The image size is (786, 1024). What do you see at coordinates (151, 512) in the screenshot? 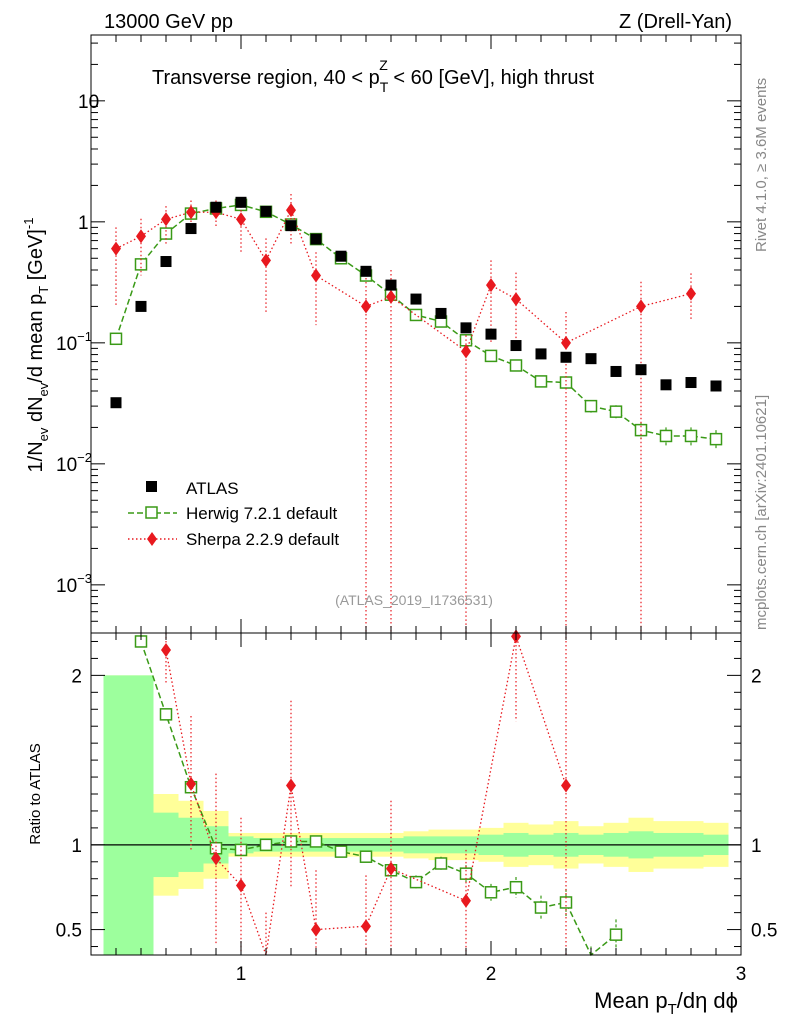
I see `legend-herwig-marker` at bounding box center [151, 512].